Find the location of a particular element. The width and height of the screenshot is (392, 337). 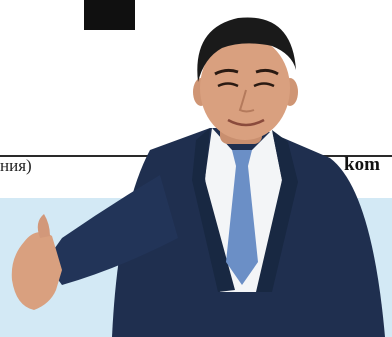

nose is located at coordinates (246, 101).